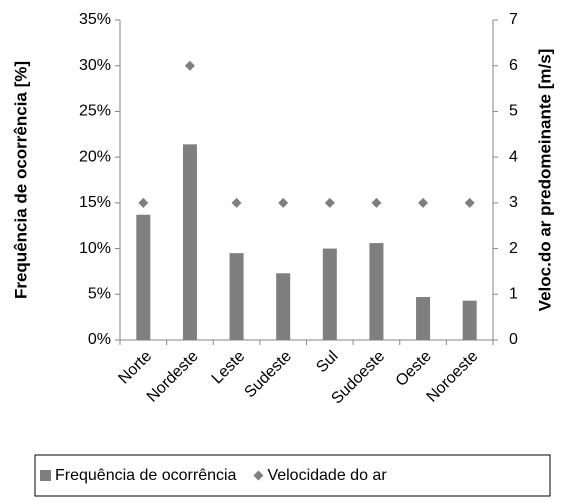 The image size is (562, 502). I want to click on y2-axis-title: Veloc.do ar predomeinante [m/s], so click(544, 180).